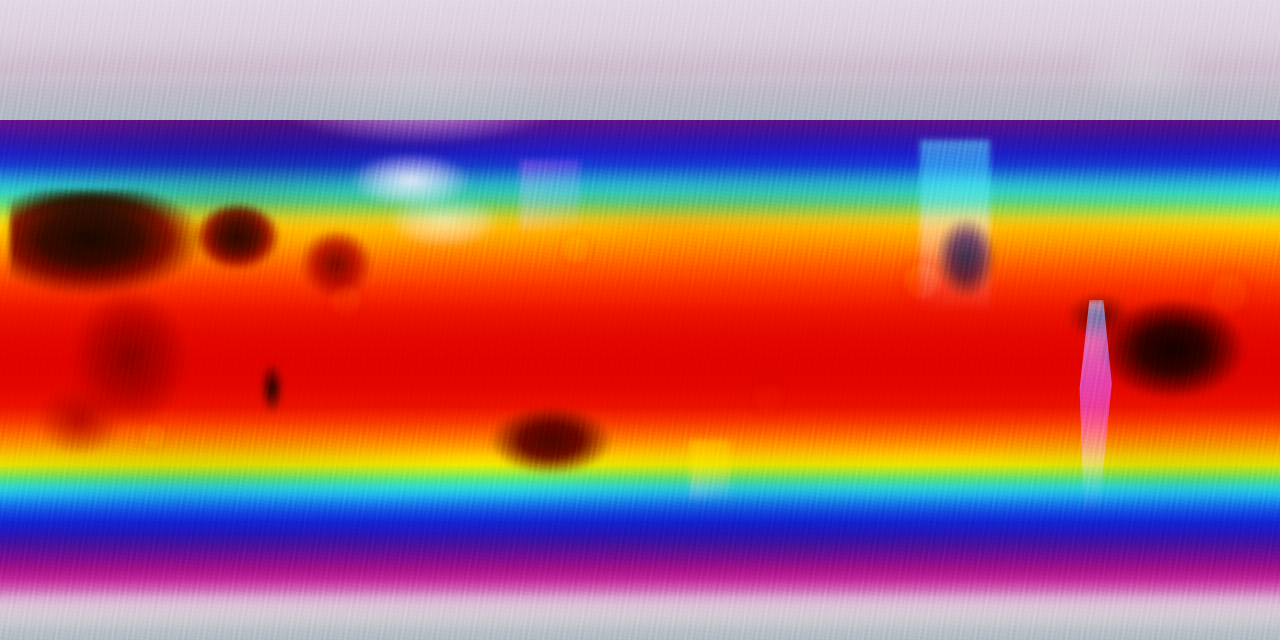  I want to click on landmass-australia, so click(560, 450).